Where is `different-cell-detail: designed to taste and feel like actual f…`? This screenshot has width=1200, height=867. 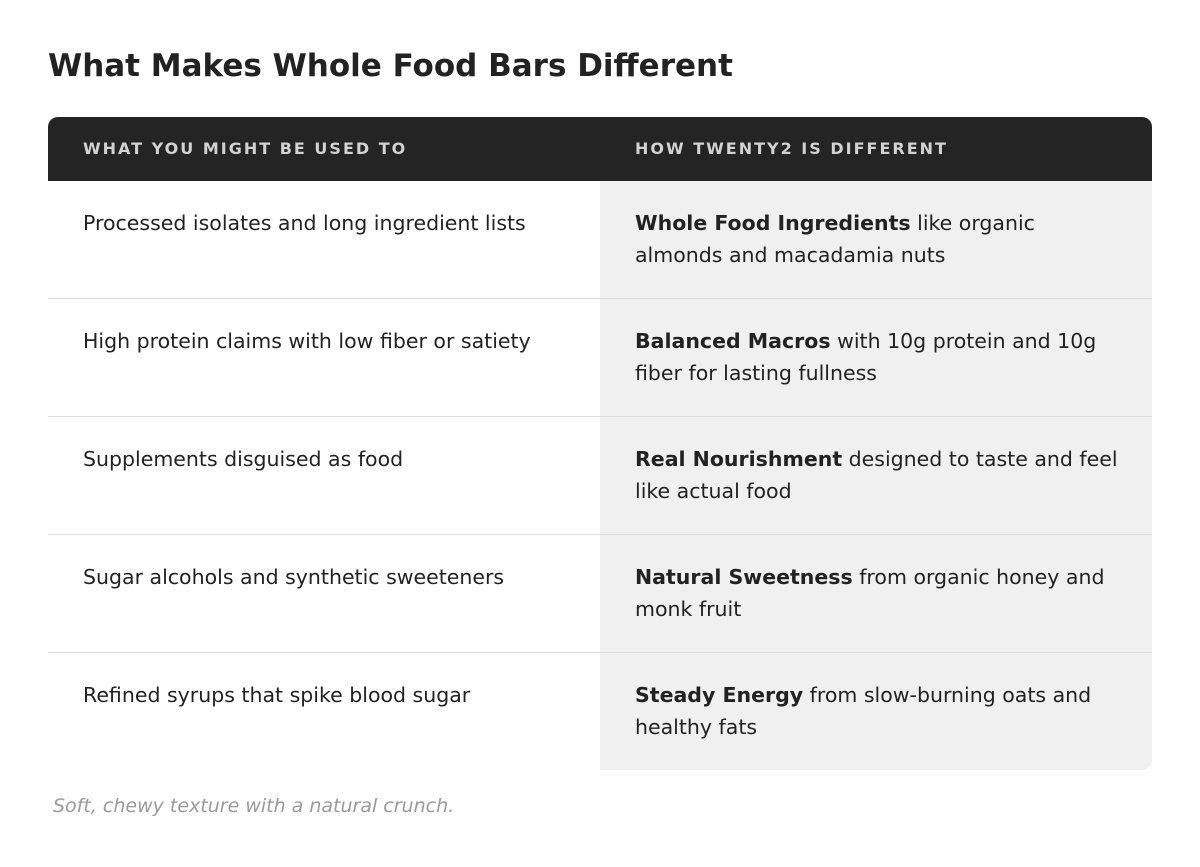
different-cell-detail: designed to taste and feel like actual f… is located at coordinates (876, 475).